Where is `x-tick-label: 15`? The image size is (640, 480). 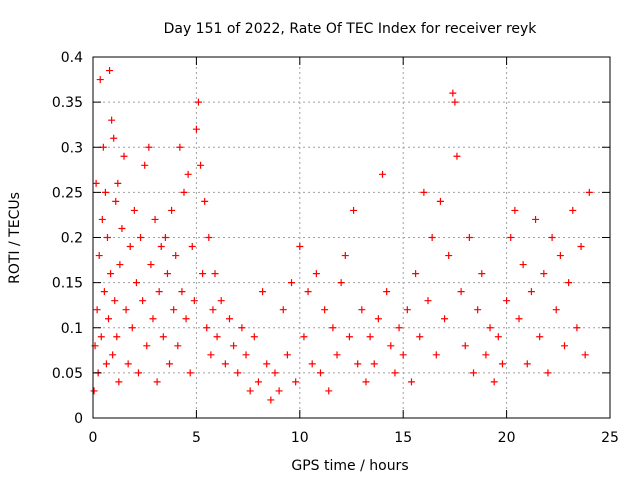 x-tick-label: 15 is located at coordinates (403, 438).